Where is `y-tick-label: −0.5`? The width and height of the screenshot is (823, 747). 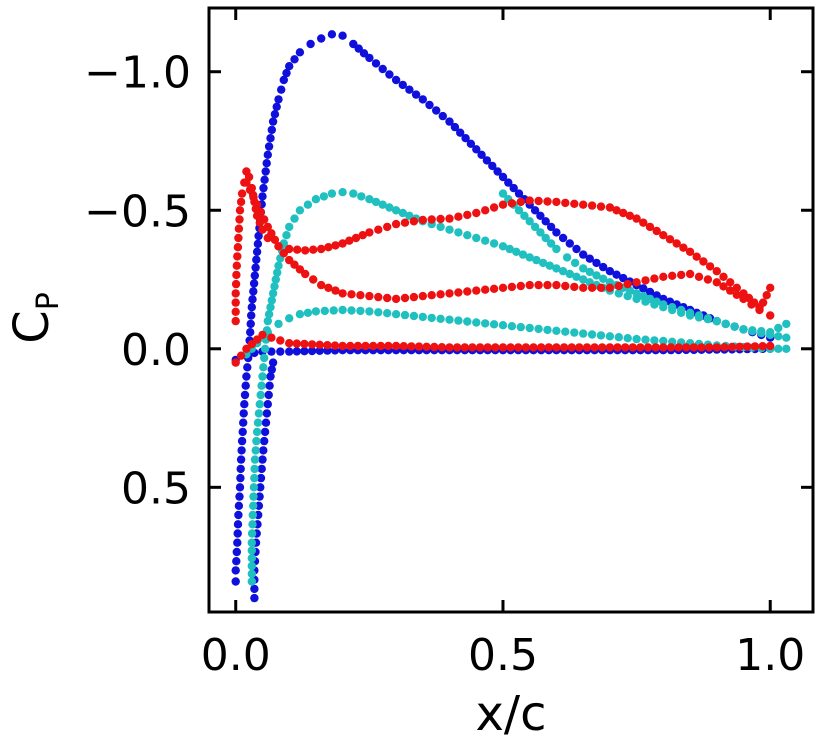 y-tick-label: −0.5 is located at coordinates (137, 211).